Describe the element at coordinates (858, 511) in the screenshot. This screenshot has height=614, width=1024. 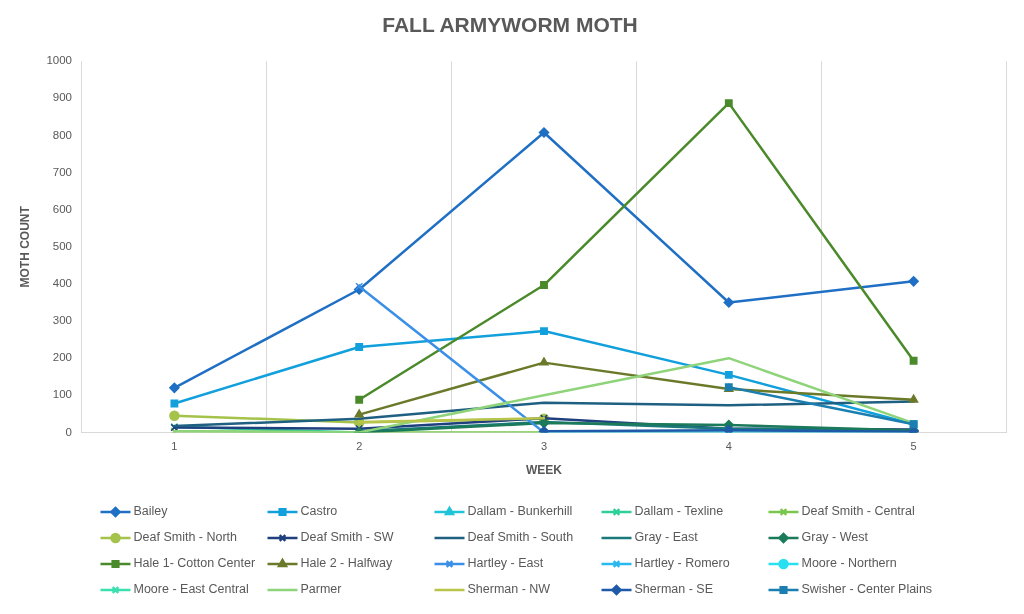
I see `legend-label: Deaf Smith - Central` at that location.